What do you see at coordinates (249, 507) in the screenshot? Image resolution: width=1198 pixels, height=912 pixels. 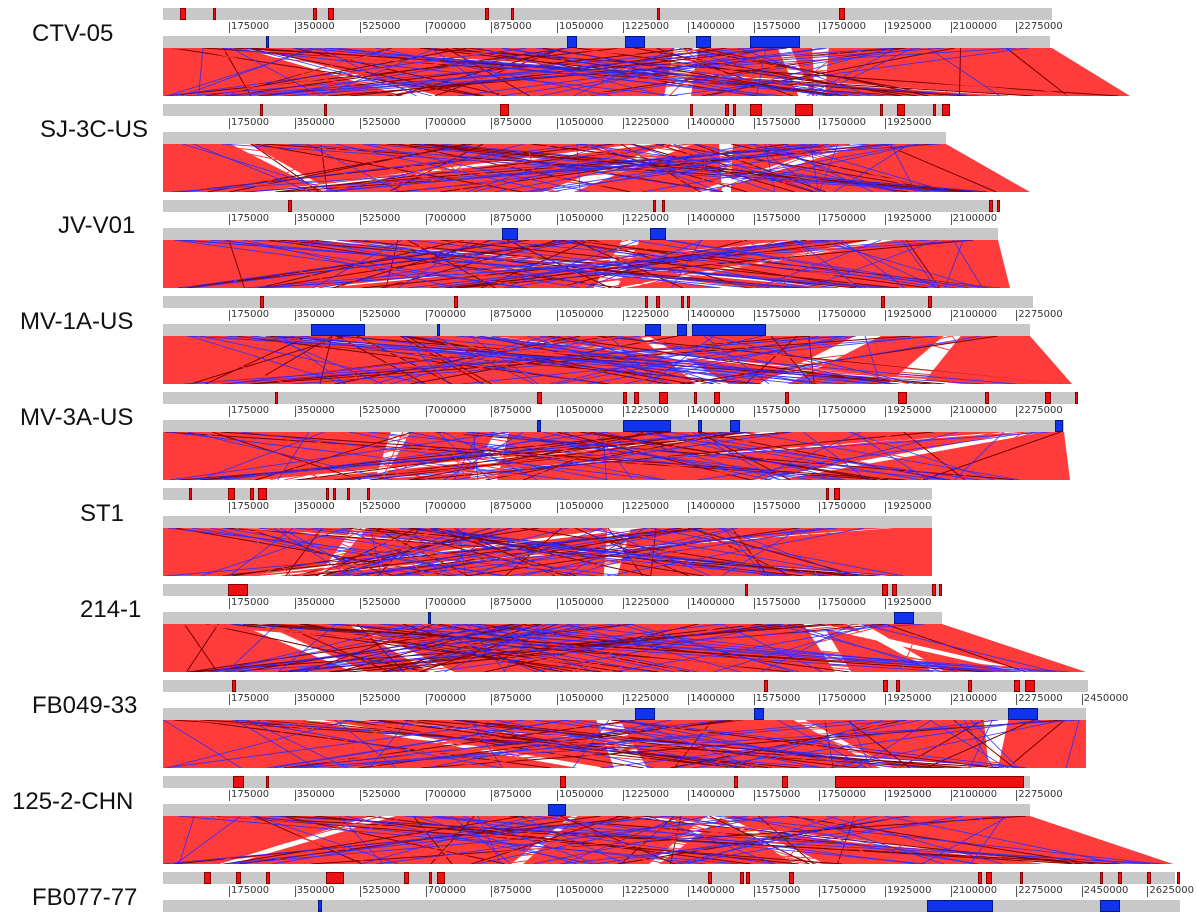 I see `axis-tick-label: 175000` at bounding box center [249, 507].